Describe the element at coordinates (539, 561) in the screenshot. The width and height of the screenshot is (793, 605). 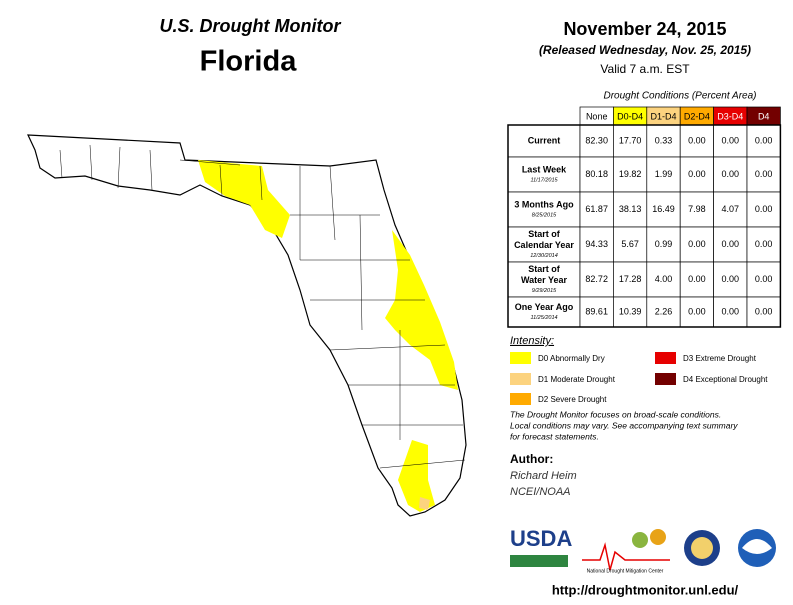
I see `usda-band` at that location.